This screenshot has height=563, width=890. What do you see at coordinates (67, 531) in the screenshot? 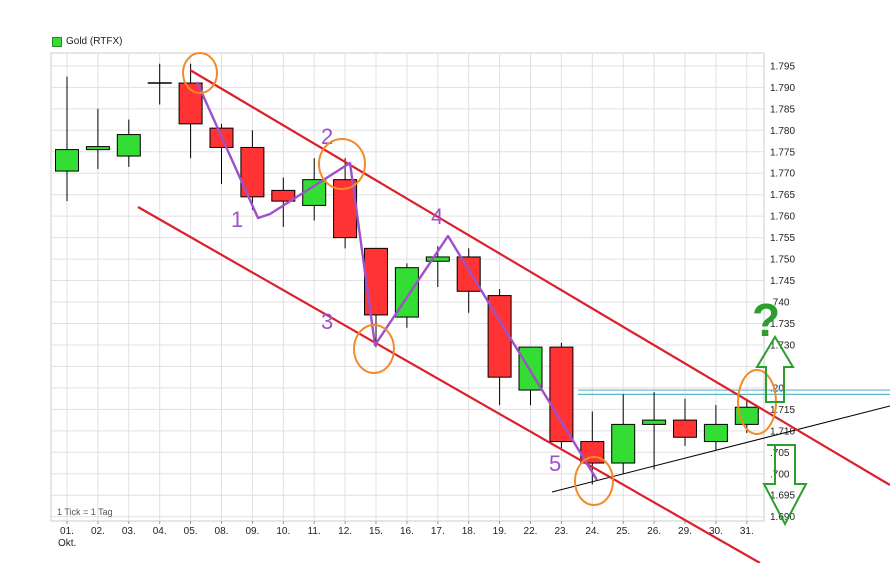
I see `x-tick-label: 01.` at bounding box center [67, 531].